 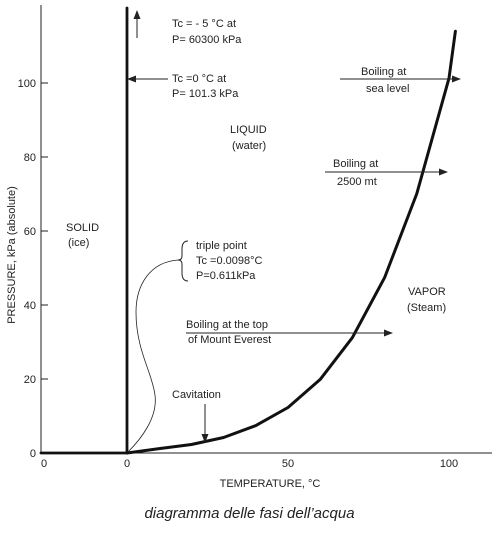 I want to click on y-tick-label: 60, so click(x=30, y=232).